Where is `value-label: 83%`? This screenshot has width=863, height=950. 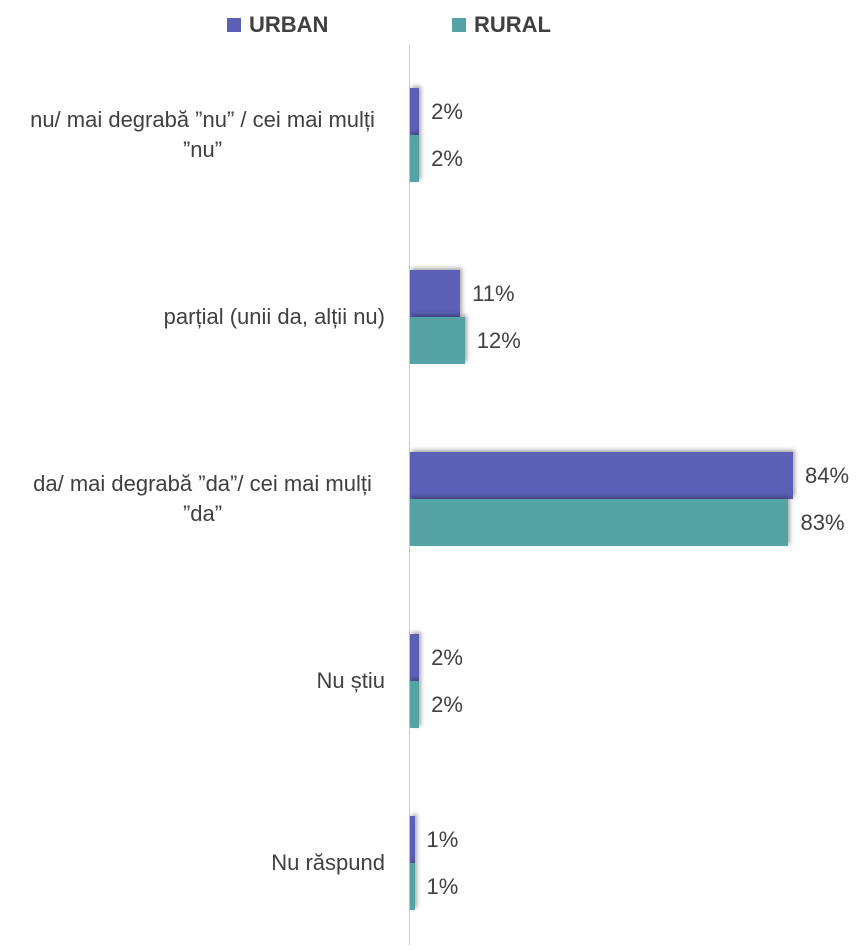 value-label: 83% is located at coordinates (822, 522).